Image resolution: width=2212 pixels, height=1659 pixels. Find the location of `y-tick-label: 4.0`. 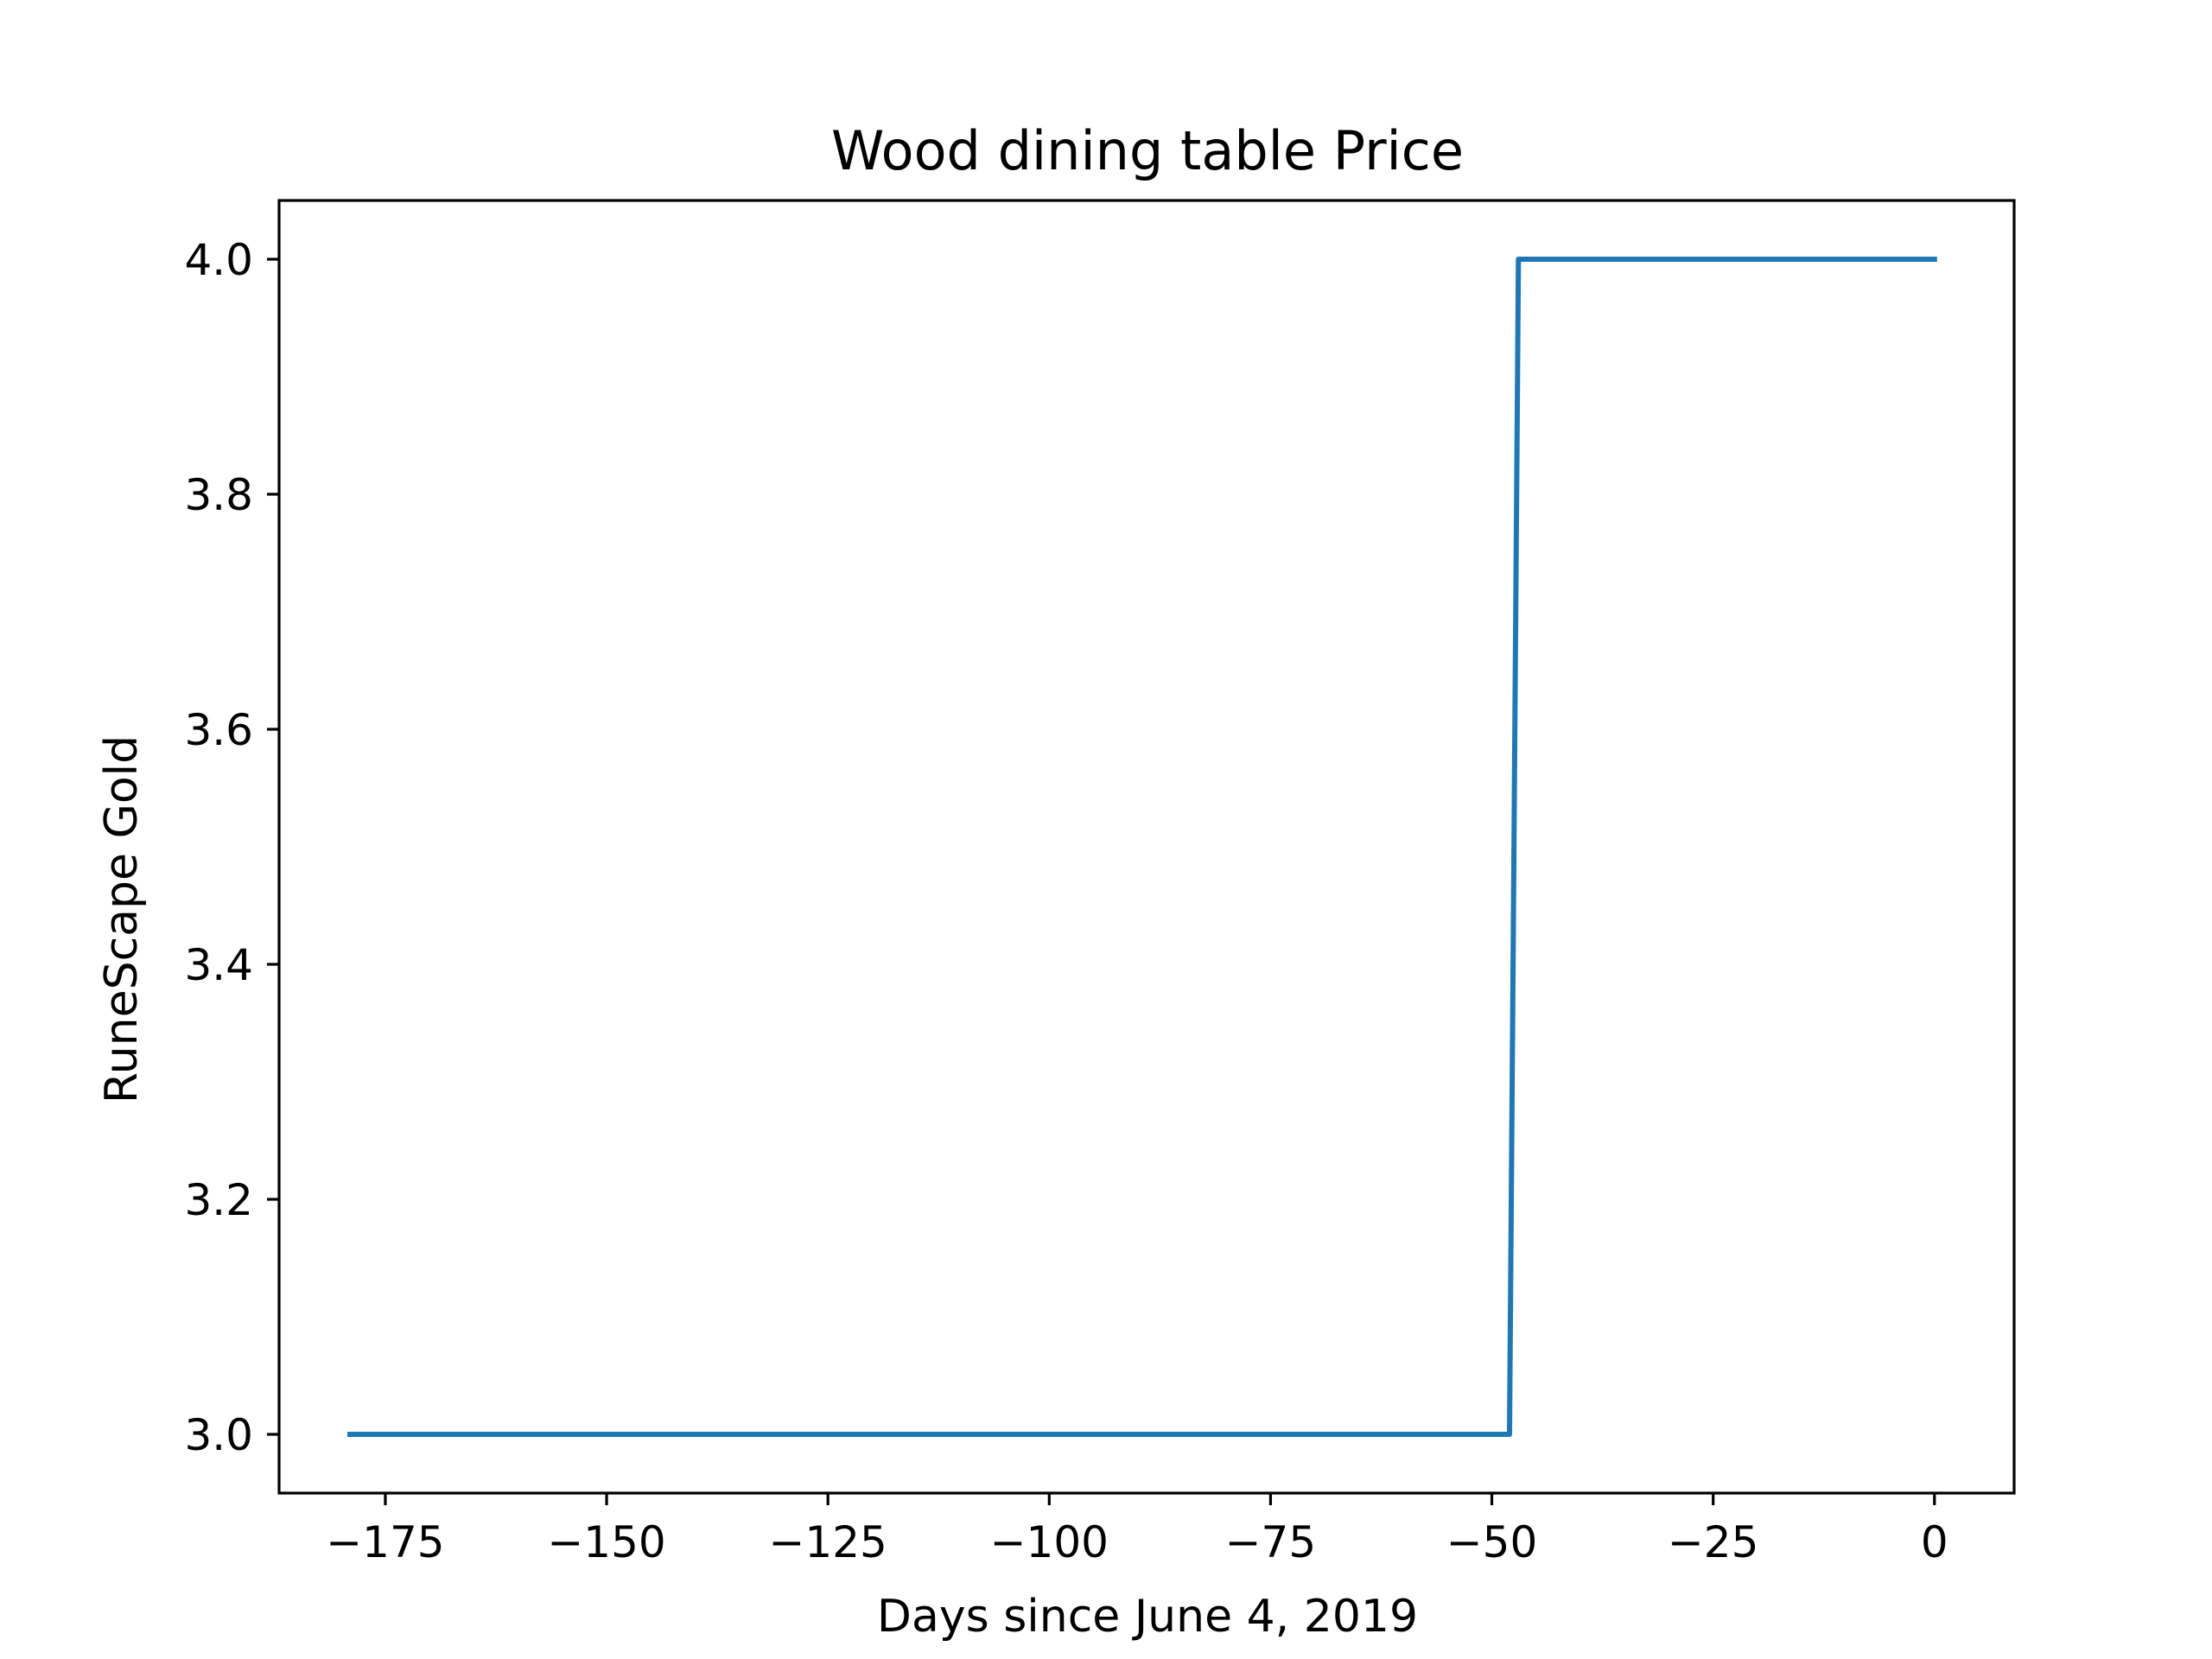

y-tick-label: 4.0 is located at coordinates (218, 260).